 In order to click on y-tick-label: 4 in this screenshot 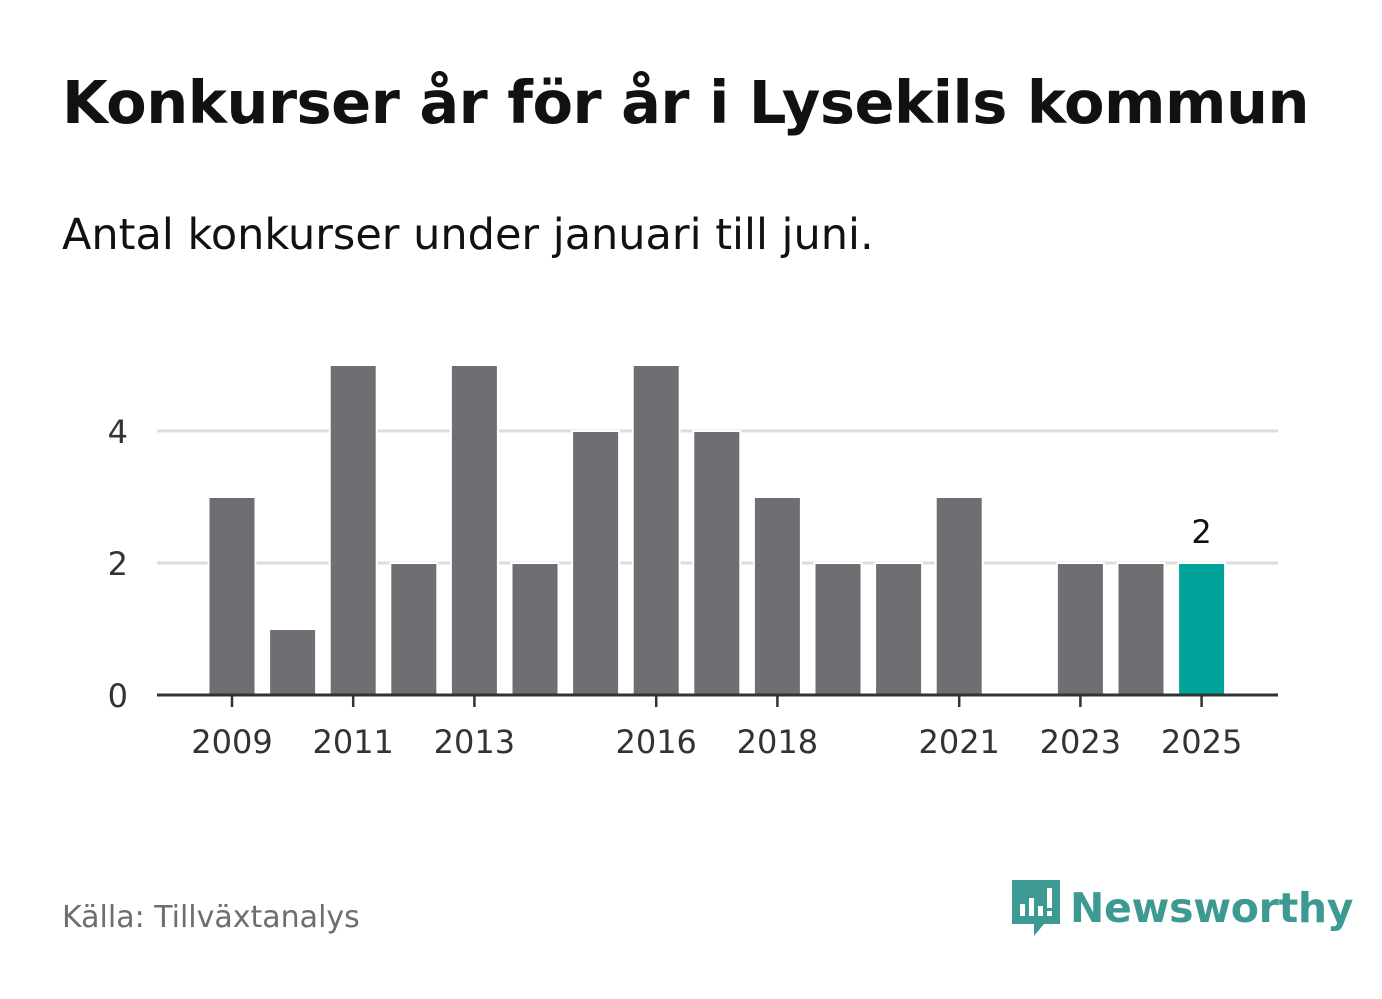, I will do `click(118, 432)`.